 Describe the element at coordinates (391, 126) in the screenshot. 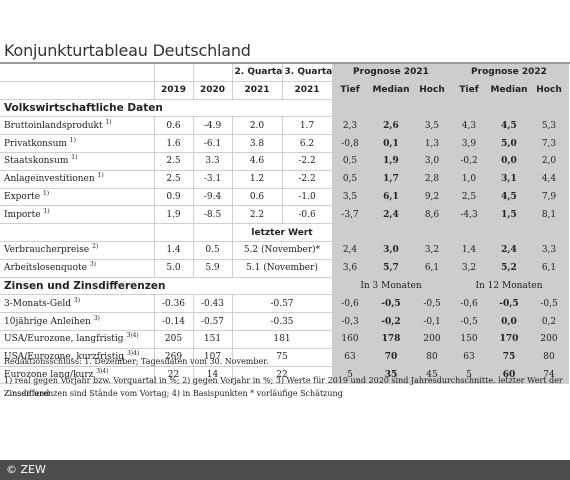

I see `prognose-median-cell: 2,6` at that location.